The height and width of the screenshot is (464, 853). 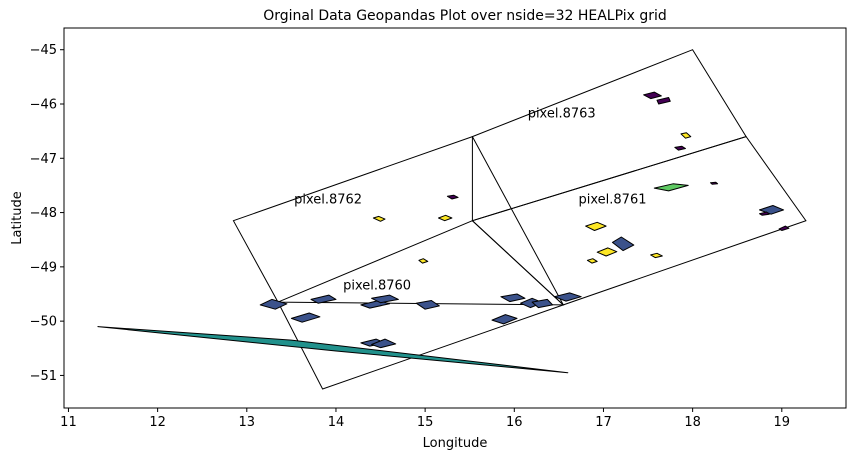 I want to click on x-tick-label: 17, so click(x=603, y=422).